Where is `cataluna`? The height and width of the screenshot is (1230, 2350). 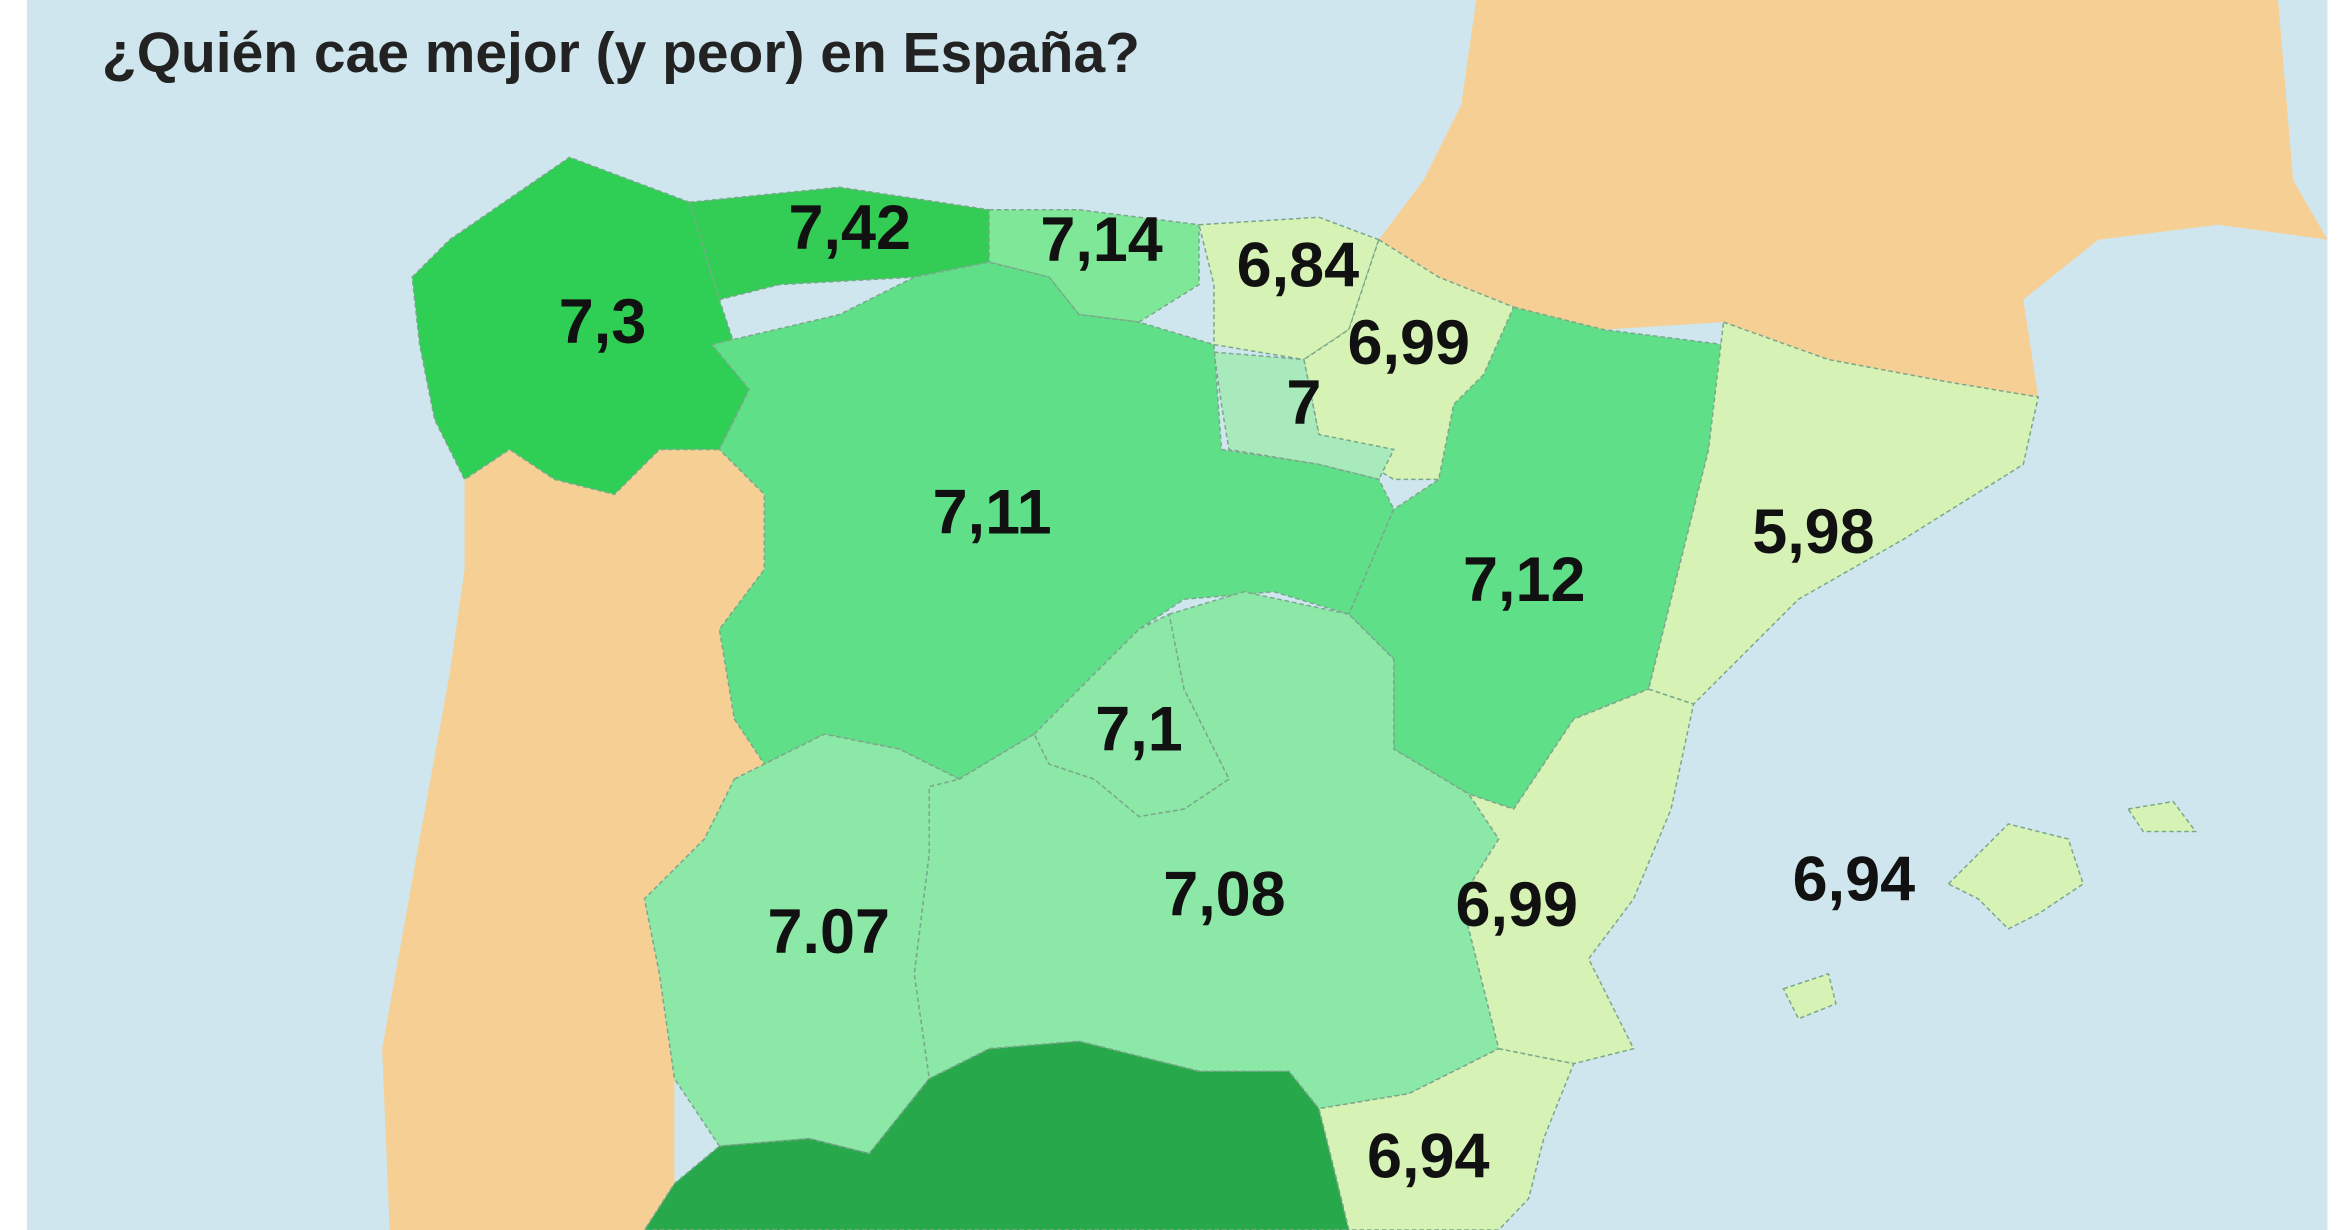
cataluna is located at coordinates (1843, 513).